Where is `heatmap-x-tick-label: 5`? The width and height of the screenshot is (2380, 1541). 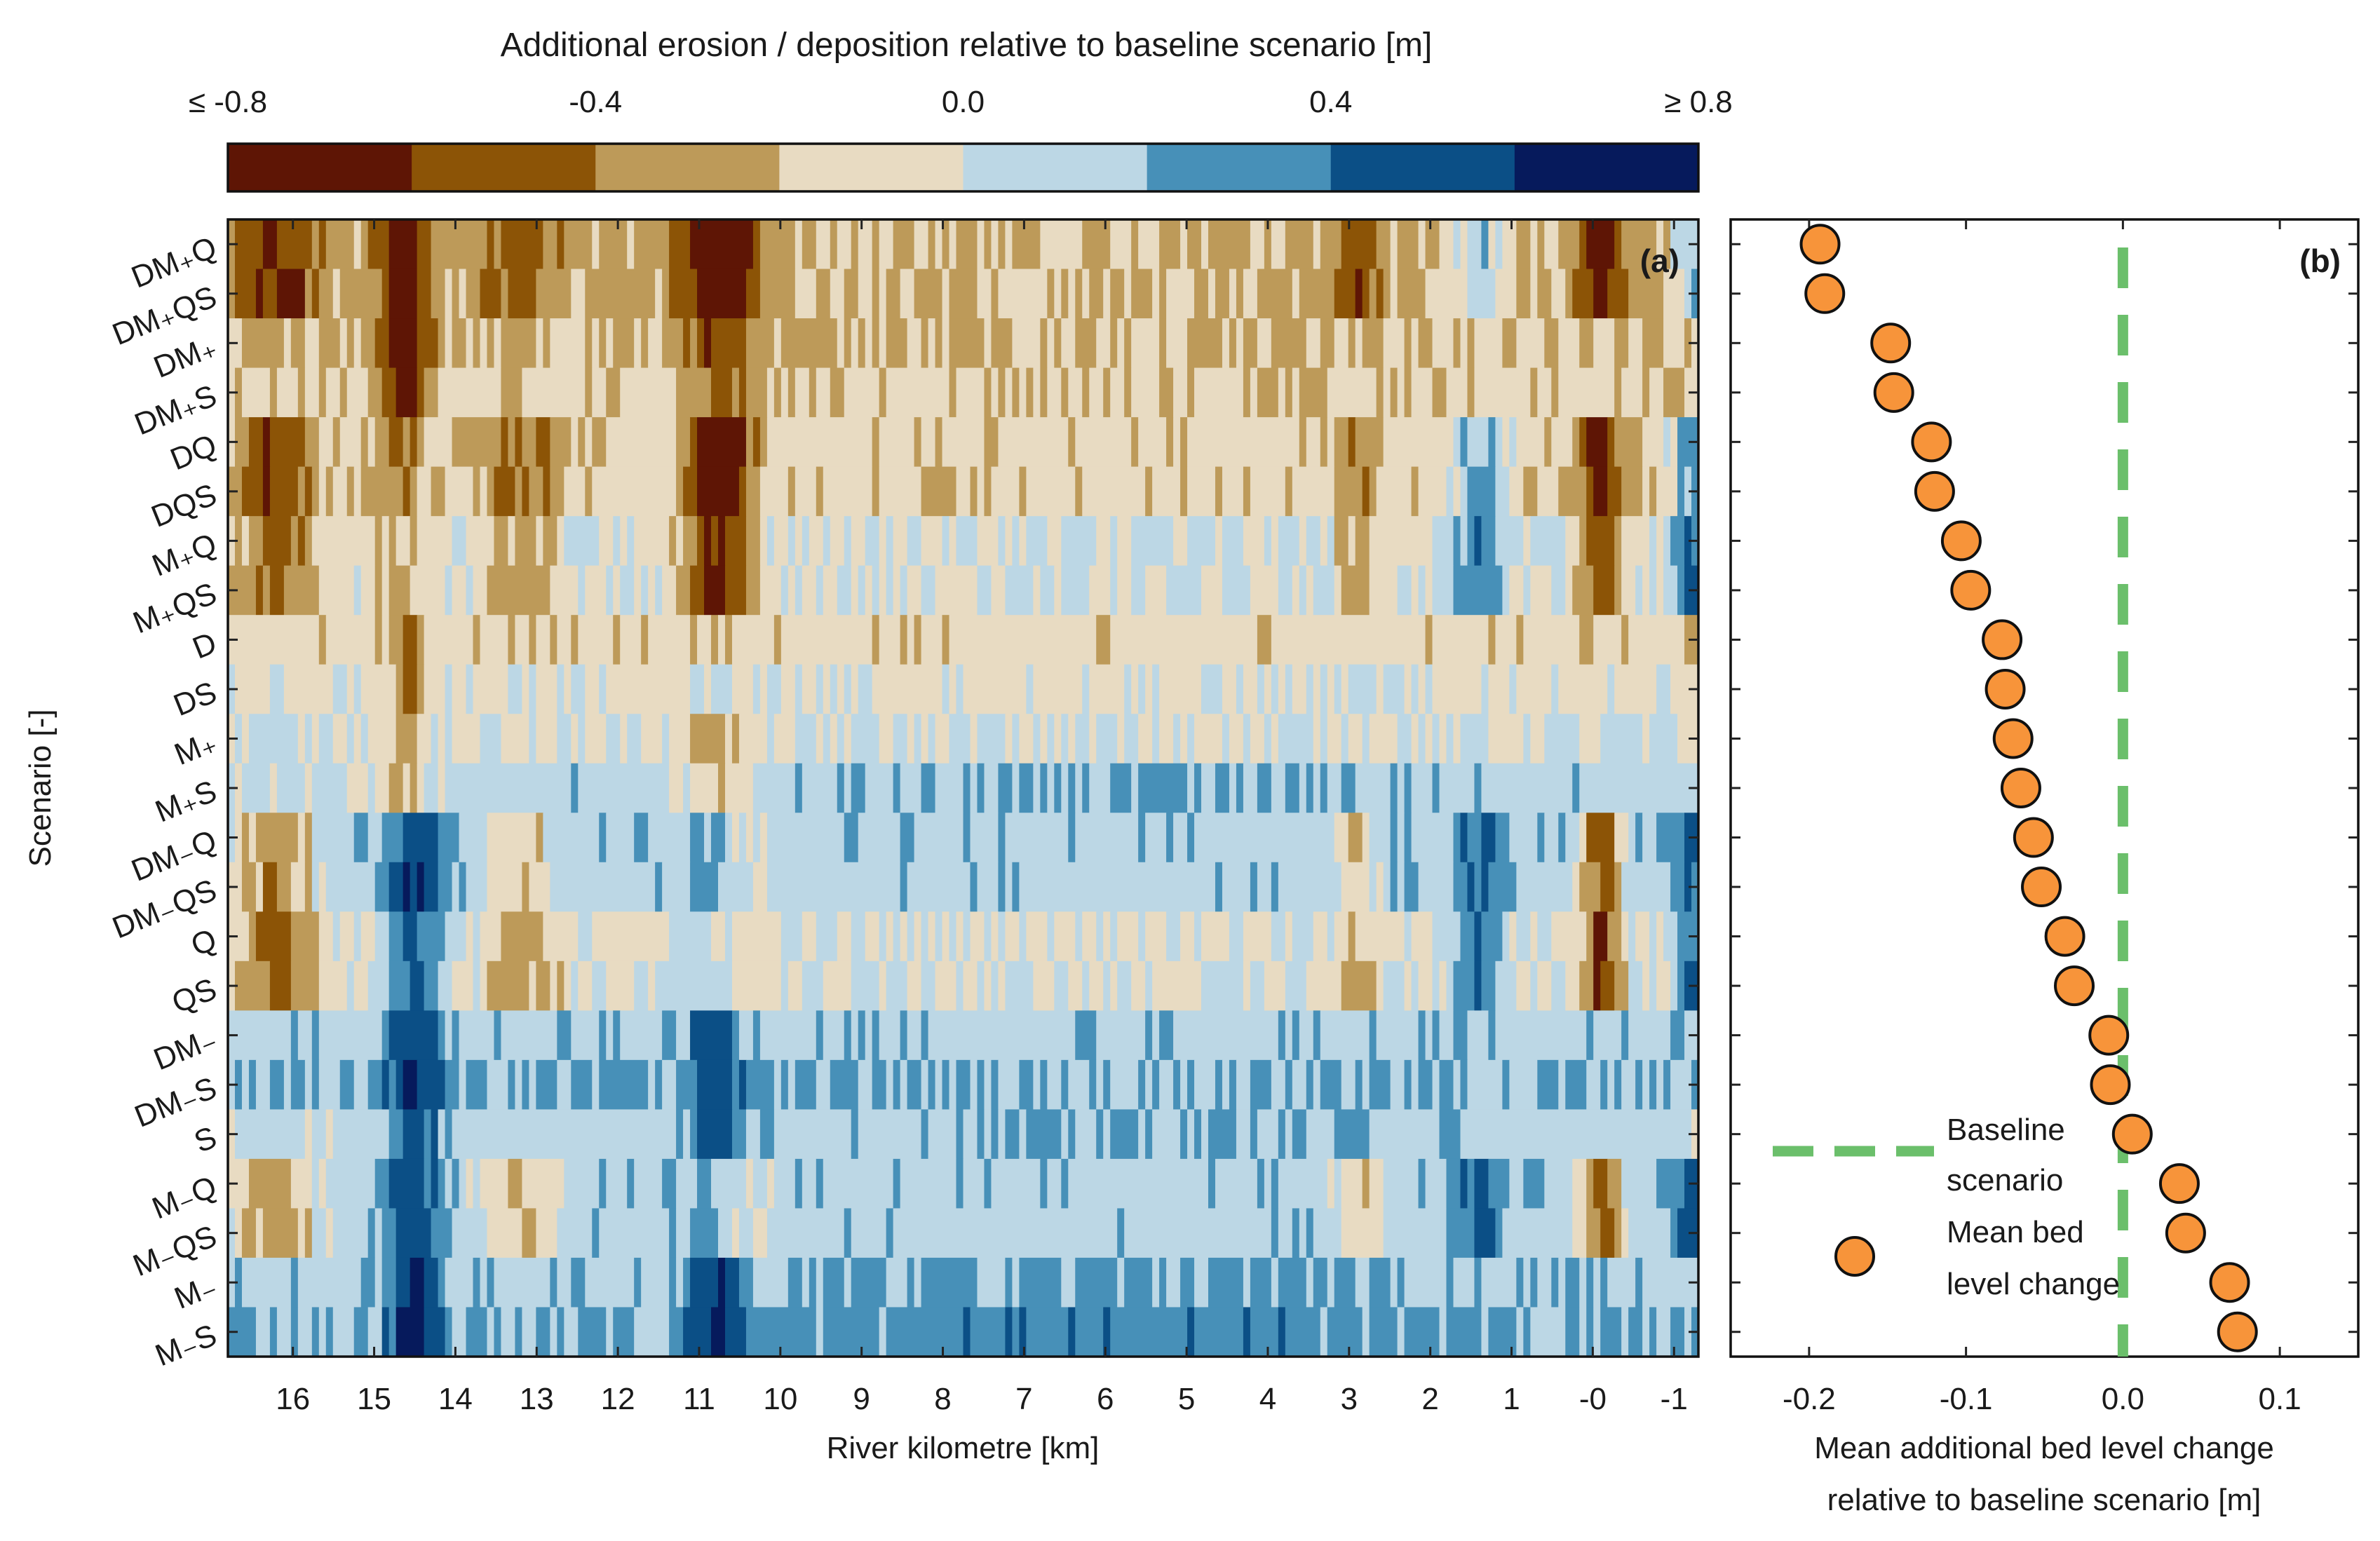
heatmap-x-tick-label: 5 is located at coordinates (1186, 1399).